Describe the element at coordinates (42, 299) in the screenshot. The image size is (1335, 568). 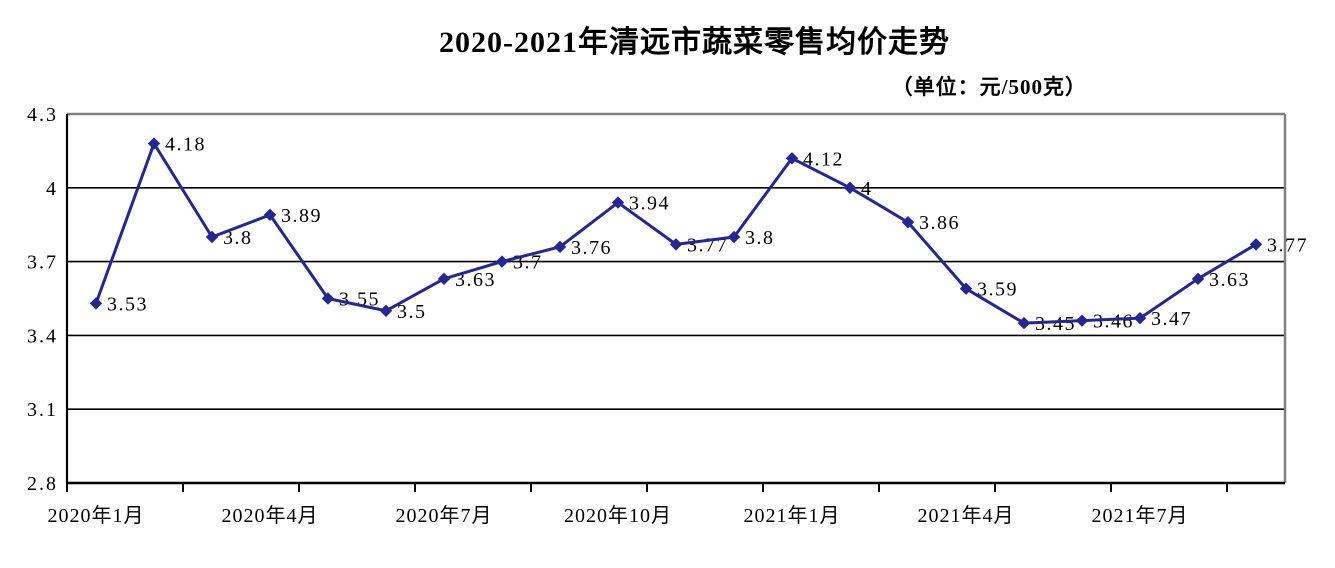
I see `y-axis-labels: 4.3 4 3.7 3.4 3.1 2.8` at that location.